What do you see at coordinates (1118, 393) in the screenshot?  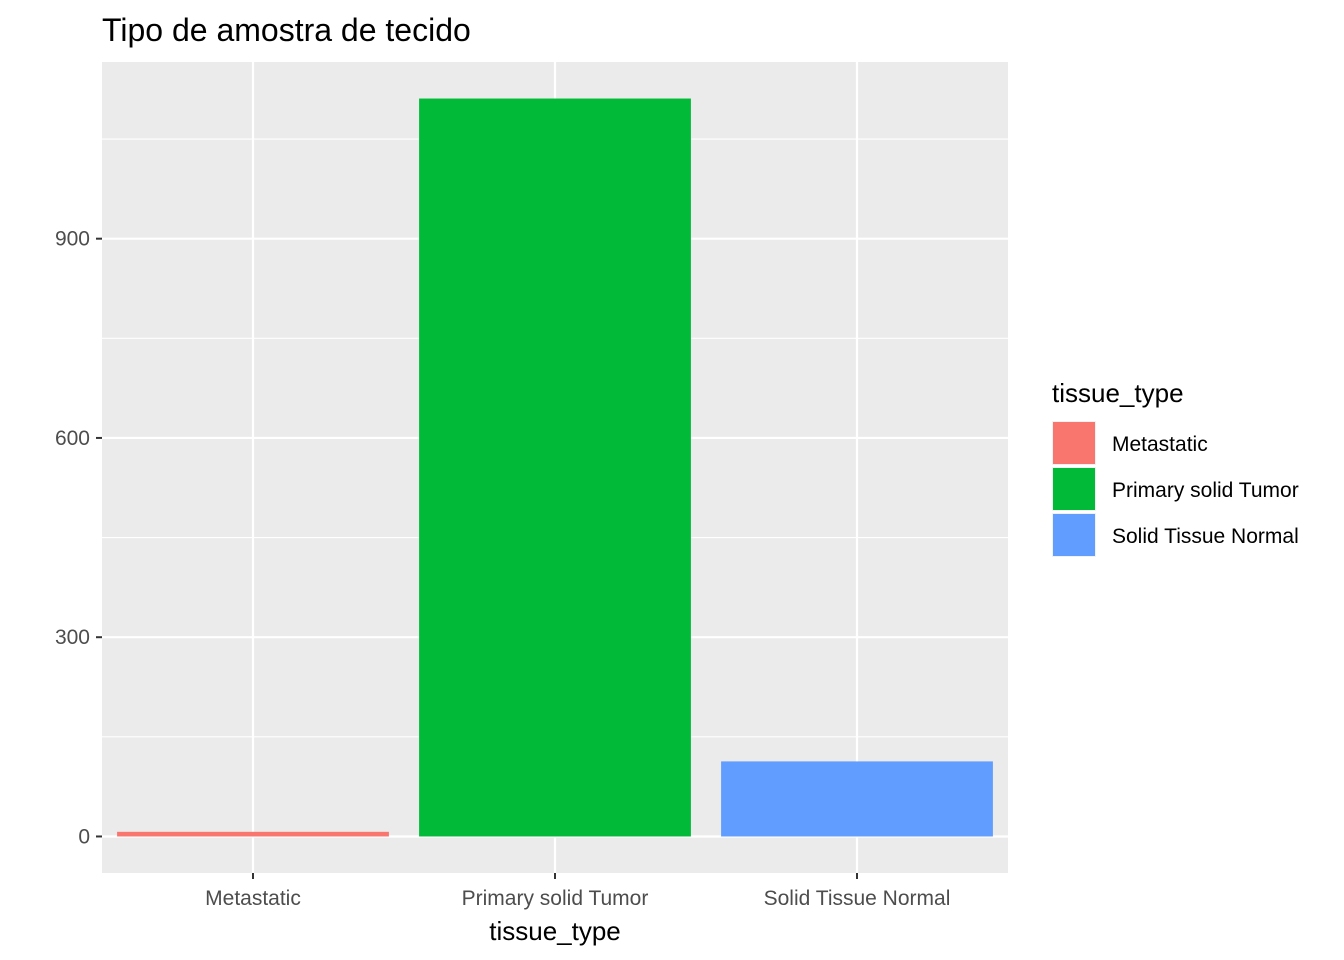 I see `legend-title: tissue_type` at bounding box center [1118, 393].